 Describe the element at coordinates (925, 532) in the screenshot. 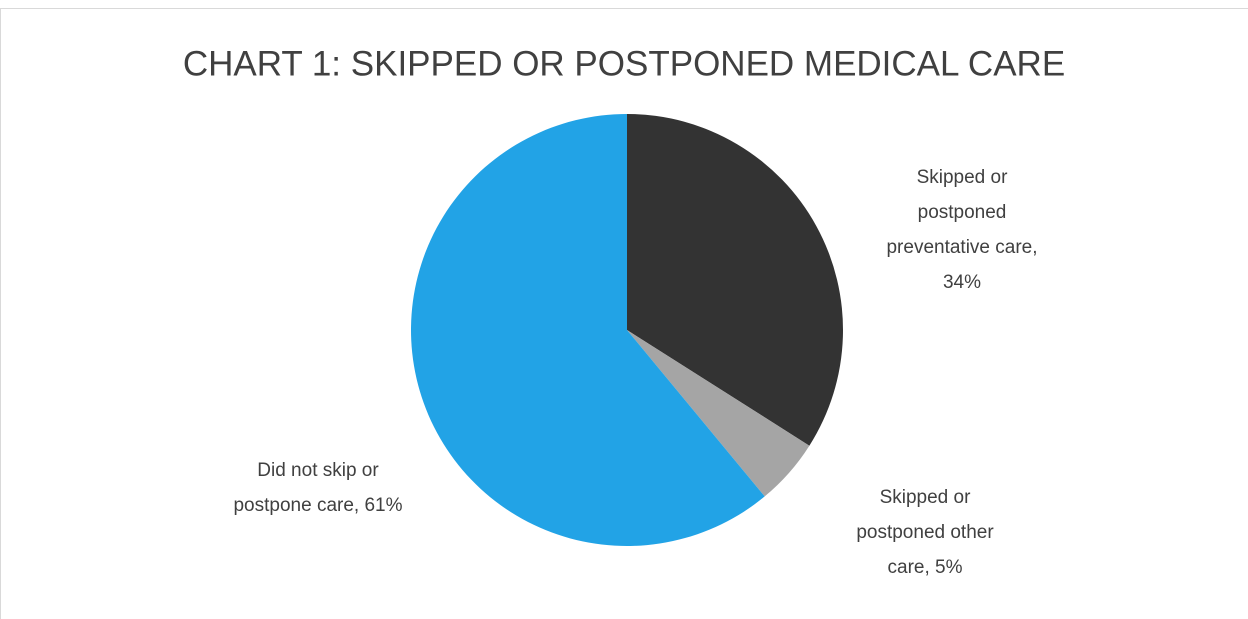

I see `data-label: Skipped or postponed other care, 5%` at that location.